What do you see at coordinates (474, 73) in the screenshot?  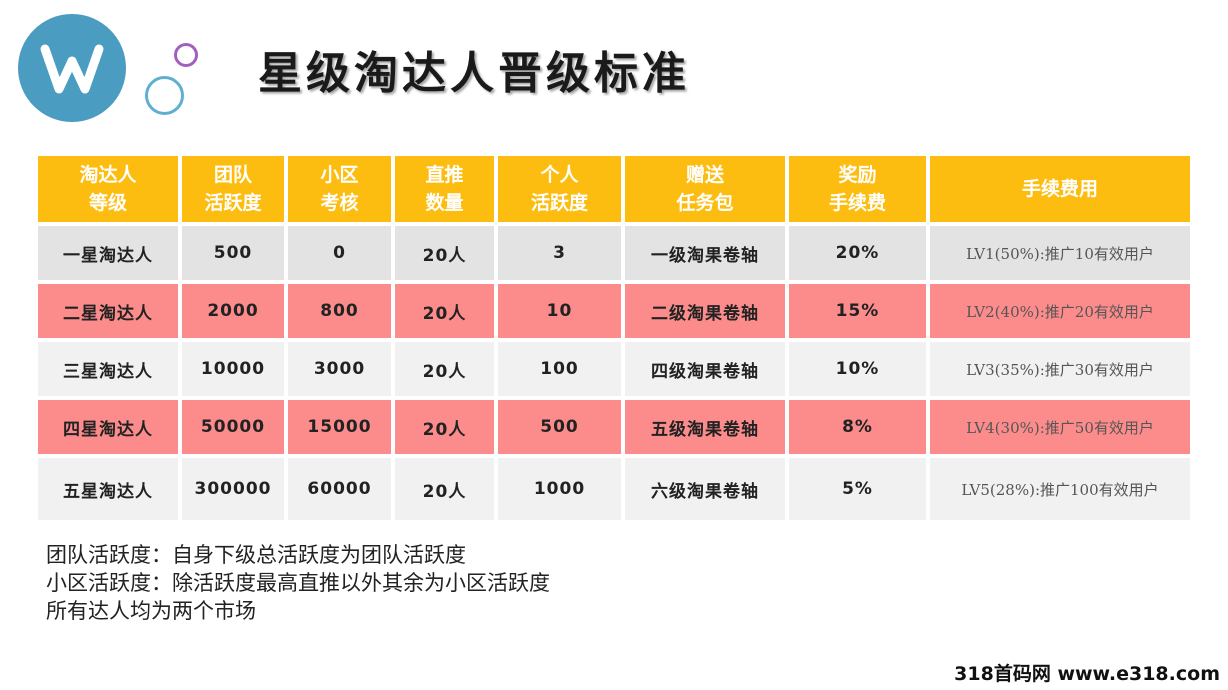 I see `page-title: 星级淘达人晋级标准` at bounding box center [474, 73].